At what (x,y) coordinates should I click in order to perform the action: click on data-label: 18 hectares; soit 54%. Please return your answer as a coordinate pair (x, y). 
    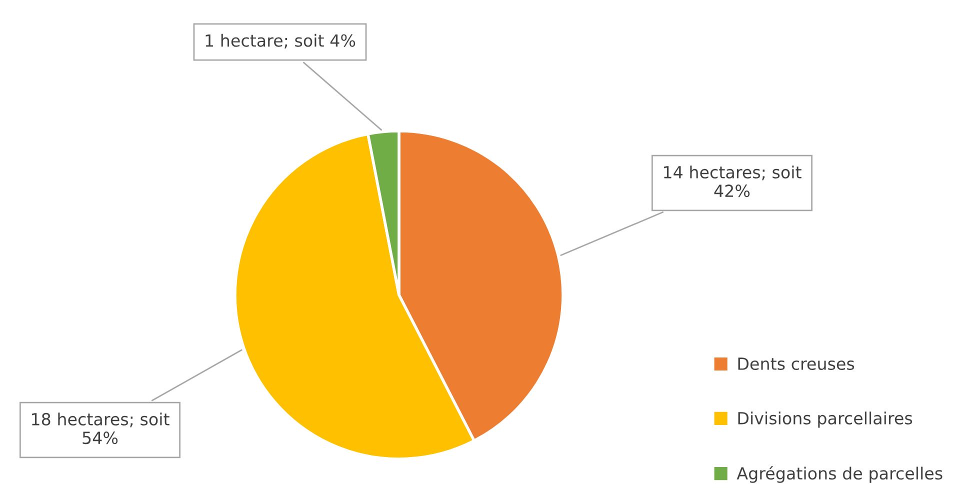
    Looking at the image, I should click on (101, 428).